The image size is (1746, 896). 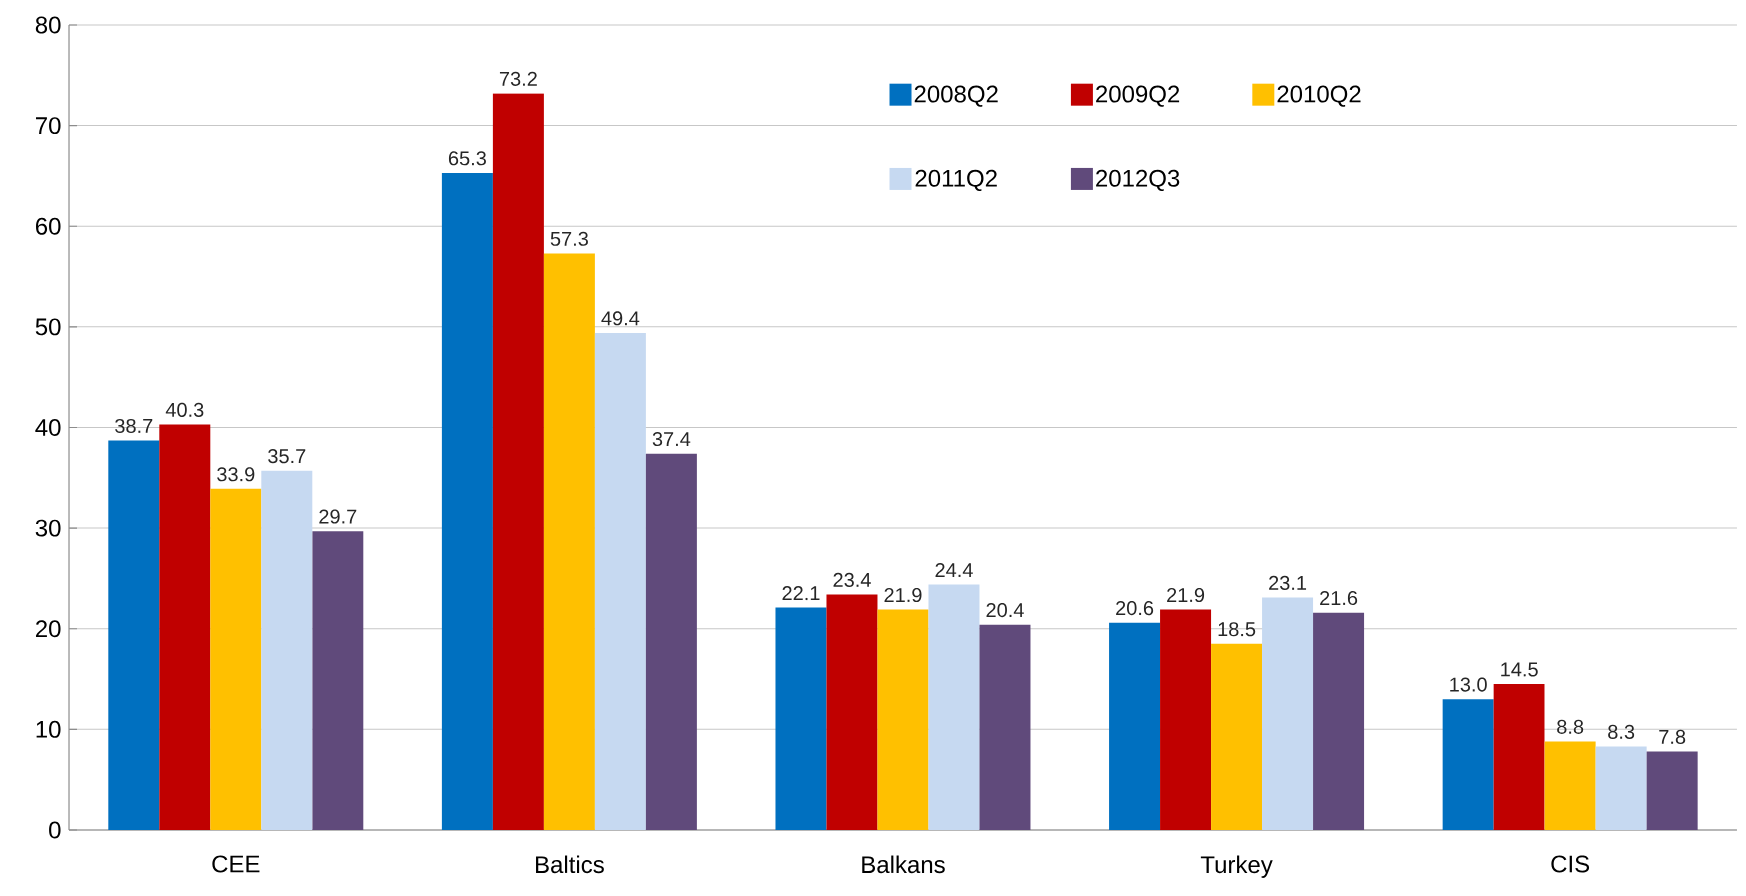 What do you see at coordinates (954, 569) in the screenshot?
I see `data-label: 24.4` at bounding box center [954, 569].